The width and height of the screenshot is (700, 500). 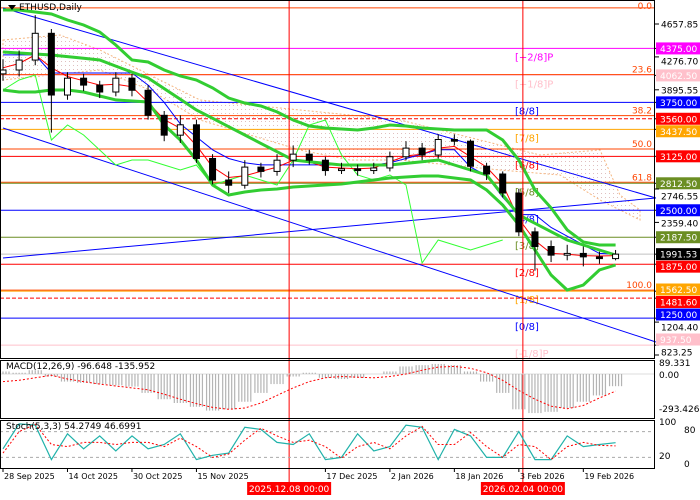 What do you see at coordinates (527, 273) in the screenshot?
I see `murrey-level-label: [2/8]` at bounding box center [527, 273].